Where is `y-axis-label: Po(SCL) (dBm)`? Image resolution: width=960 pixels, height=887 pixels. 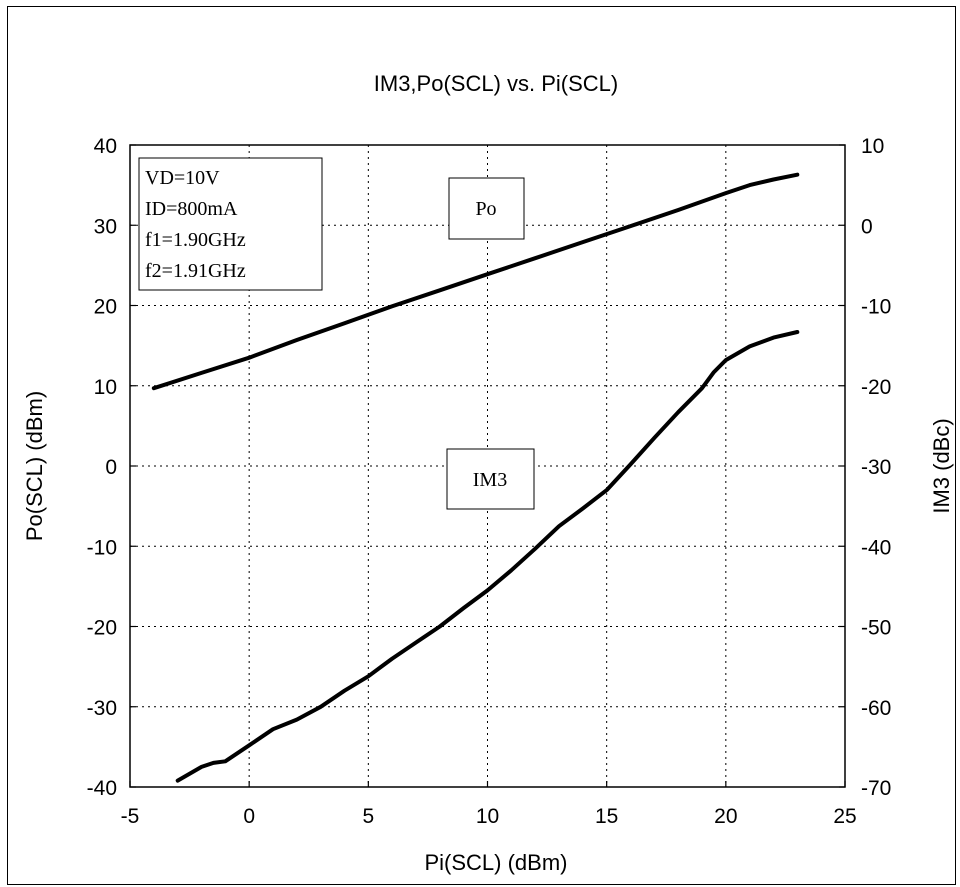 y-axis-label: Po(SCL) (dBm) is located at coordinates (34, 466).